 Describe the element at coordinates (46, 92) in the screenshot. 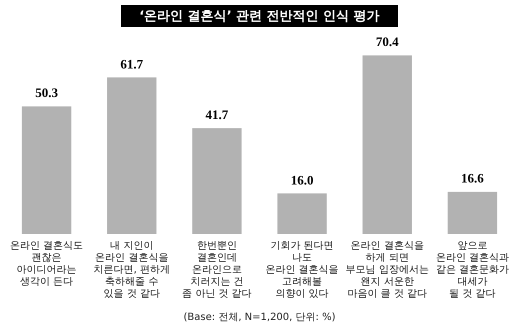

I see `data-label: 50.3` at that location.